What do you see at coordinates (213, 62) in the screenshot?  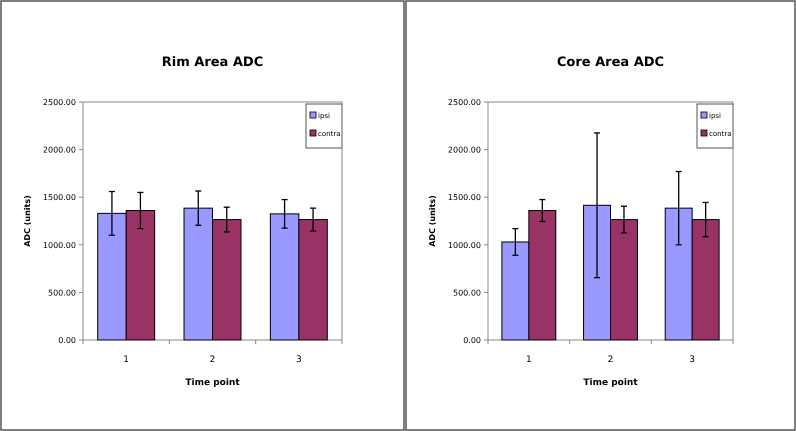 I see `chart-title: Rim Area ADC` at bounding box center [213, 62].